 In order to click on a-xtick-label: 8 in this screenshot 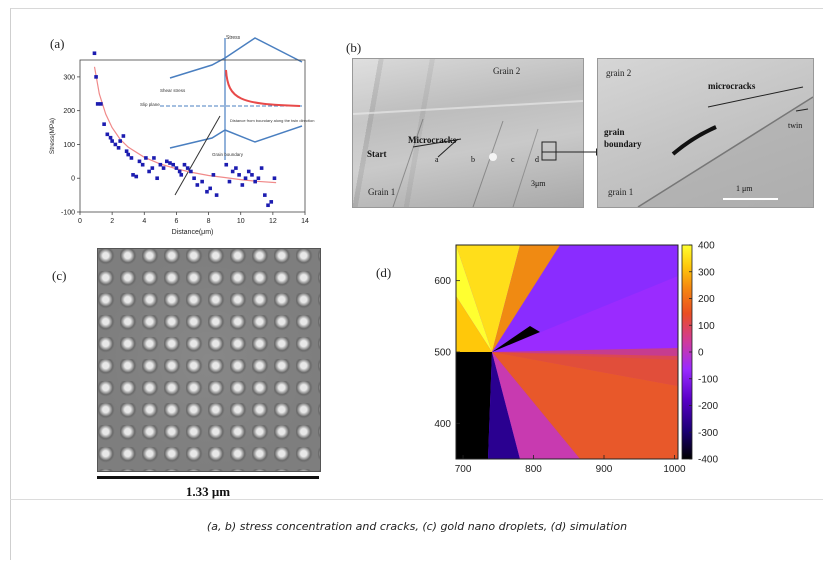, I will do `click(209, 221)`.